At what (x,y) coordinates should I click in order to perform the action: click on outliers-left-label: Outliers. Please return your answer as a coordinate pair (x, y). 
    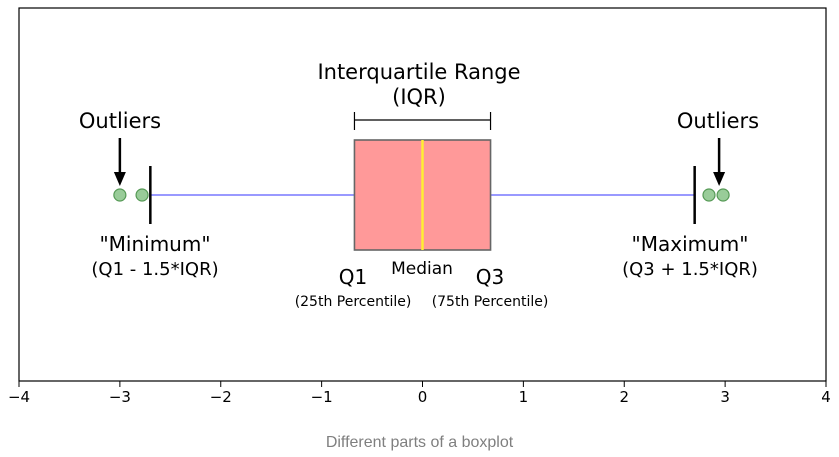
    Looking at the image, I should click on (120, 121).